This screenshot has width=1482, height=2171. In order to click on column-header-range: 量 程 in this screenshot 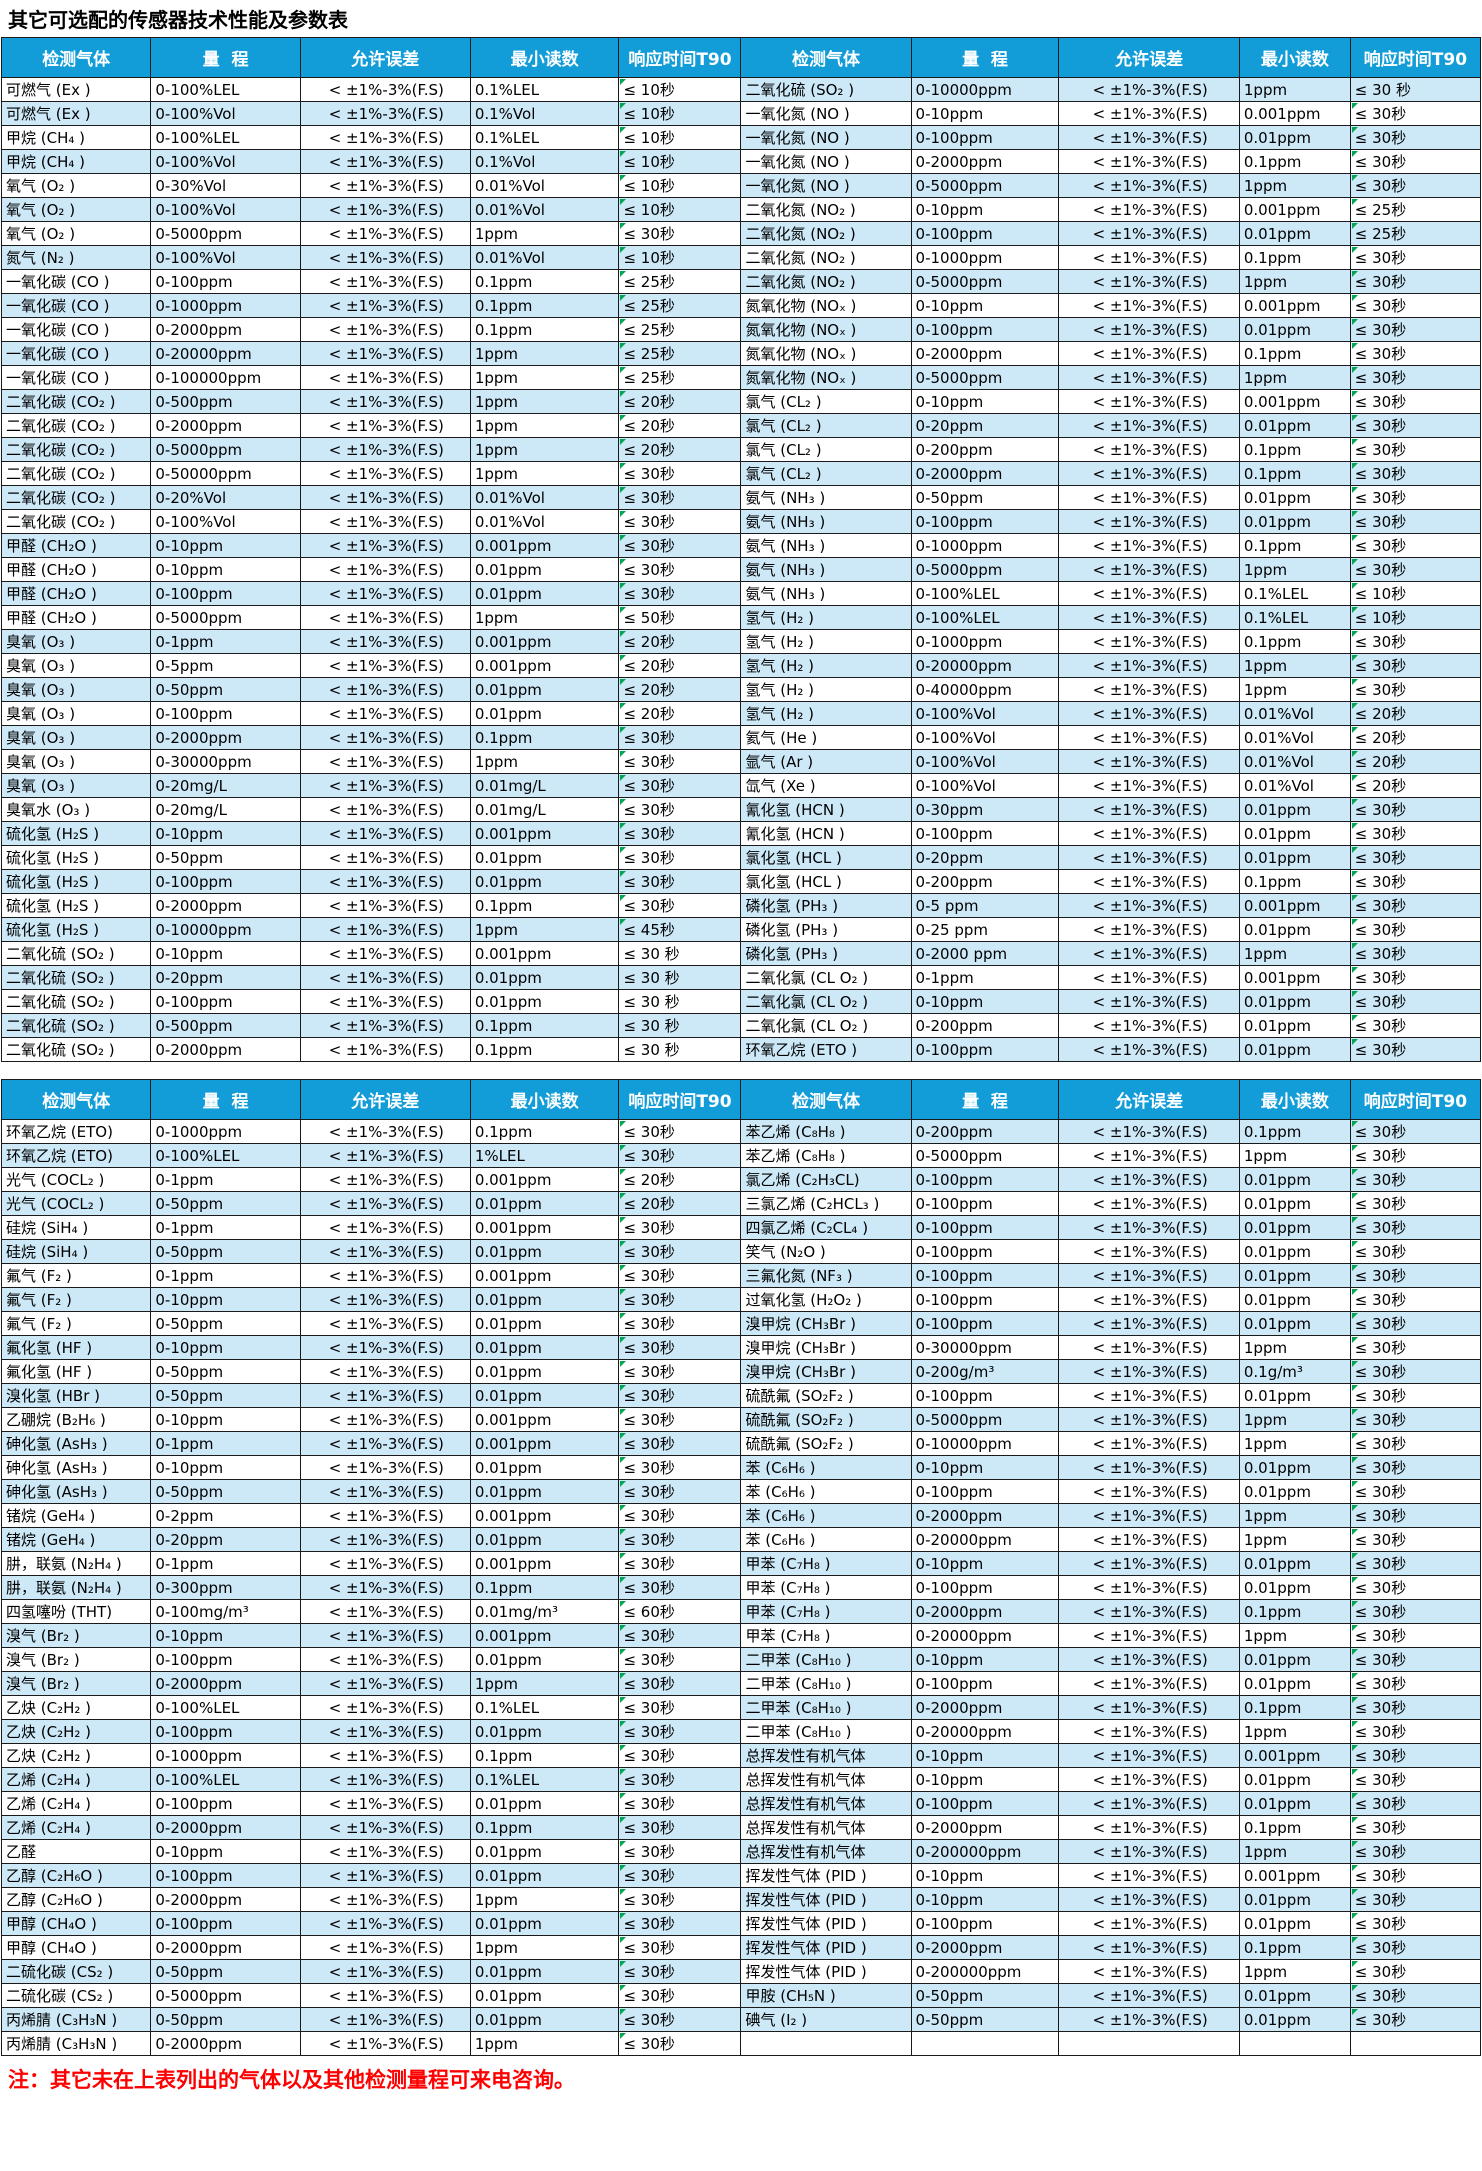, I will do `click(985, 57)`.